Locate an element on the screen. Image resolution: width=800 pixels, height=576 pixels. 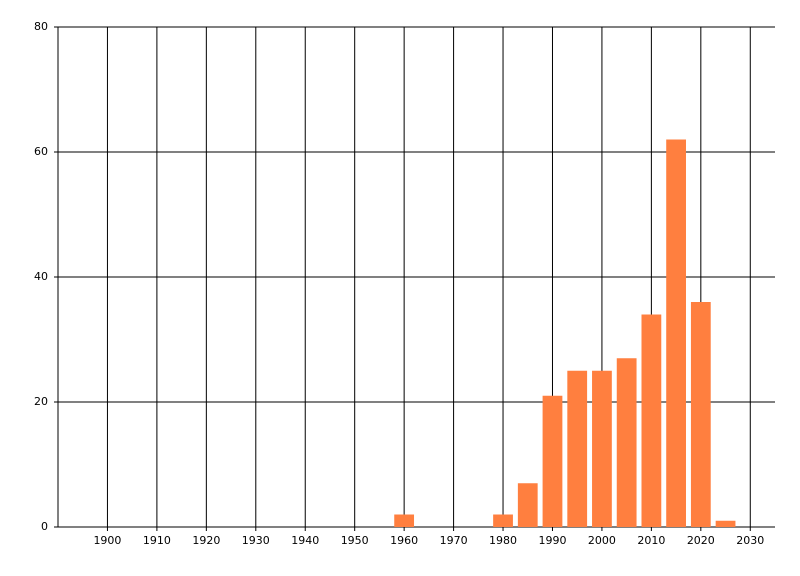
y-tick-label: 0 is located at coordinates (44, 526).